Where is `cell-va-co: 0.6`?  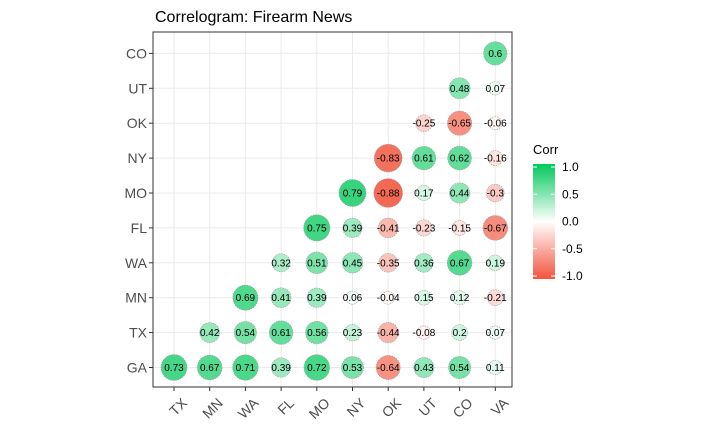 cell-va-co: 0.6 is located at coordinates (495, 53).